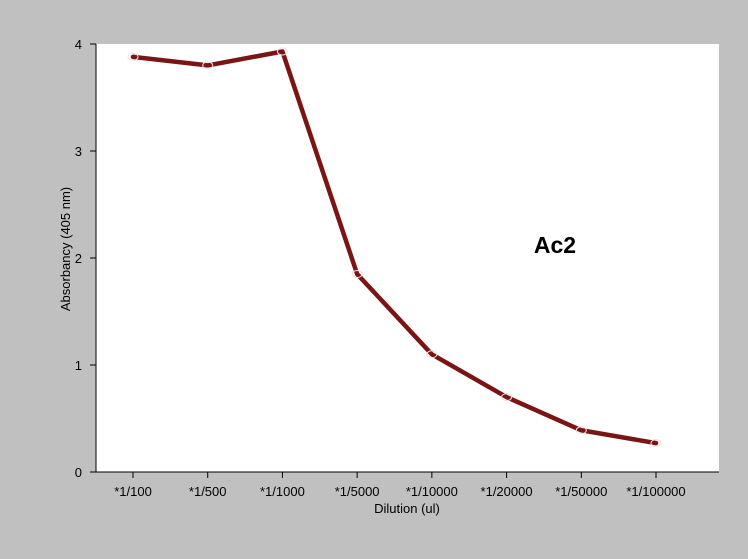 The height and width of the screenshot is (559, 748). I want to click on y-tick-label: 4, so click(78, 44).